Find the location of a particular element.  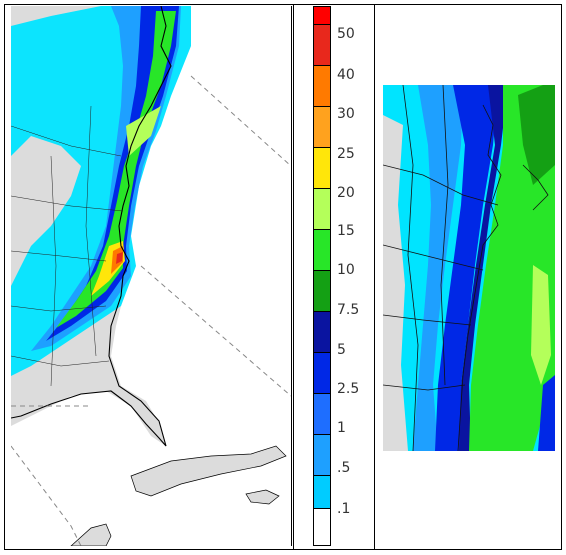

zoom-band-lightblue is located at coordinates (438, 268).